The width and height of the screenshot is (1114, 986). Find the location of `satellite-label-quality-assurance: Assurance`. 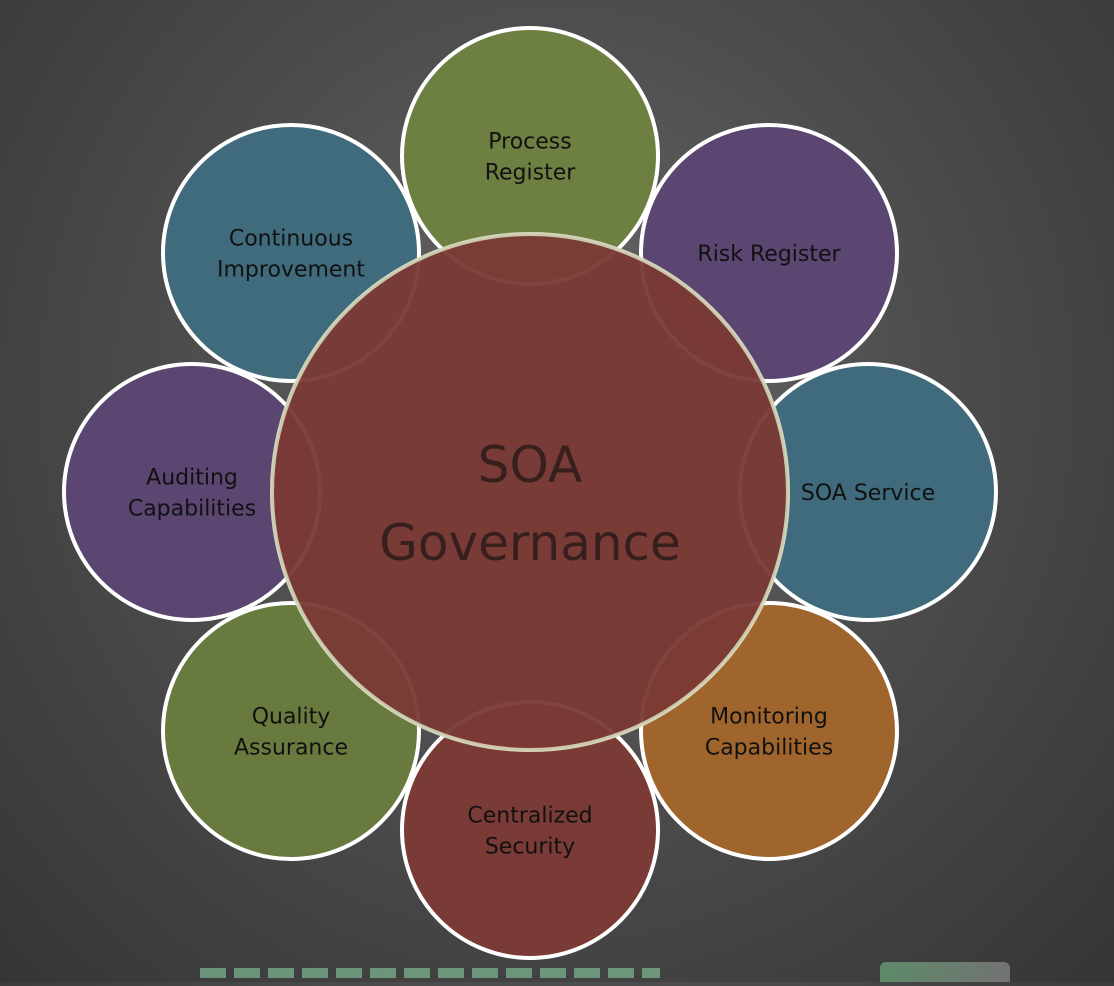

satellite-label-quality-assurance: Assurance is located at coordinates (291, 748).